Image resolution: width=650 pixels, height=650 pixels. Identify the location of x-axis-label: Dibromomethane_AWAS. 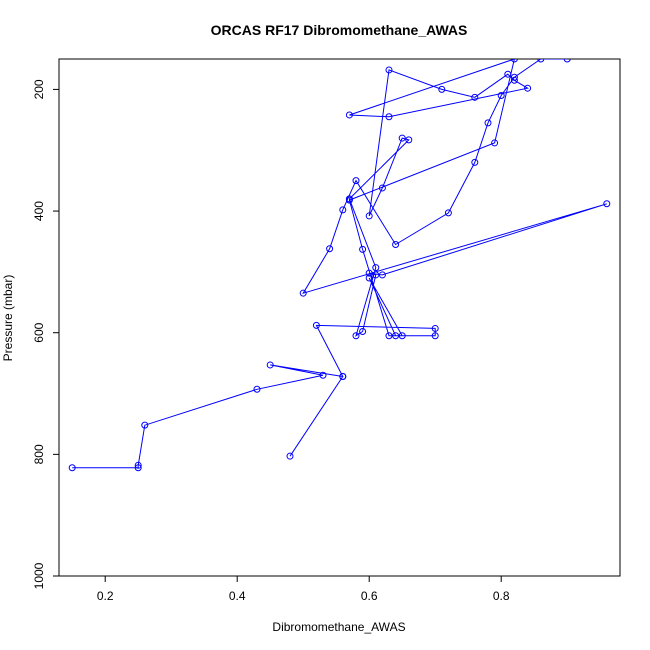
(338, 627).